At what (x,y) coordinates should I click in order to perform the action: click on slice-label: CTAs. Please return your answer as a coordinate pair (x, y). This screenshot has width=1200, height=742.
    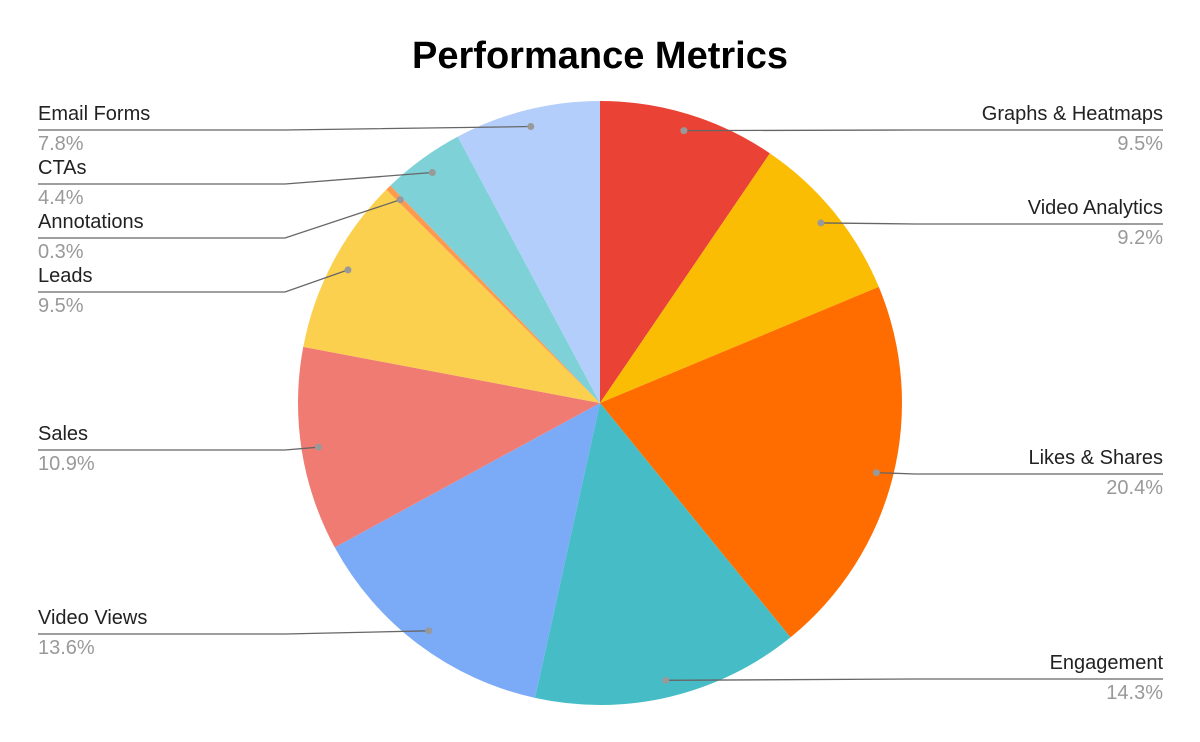
    Looking at the image, I should click on (62, 168).